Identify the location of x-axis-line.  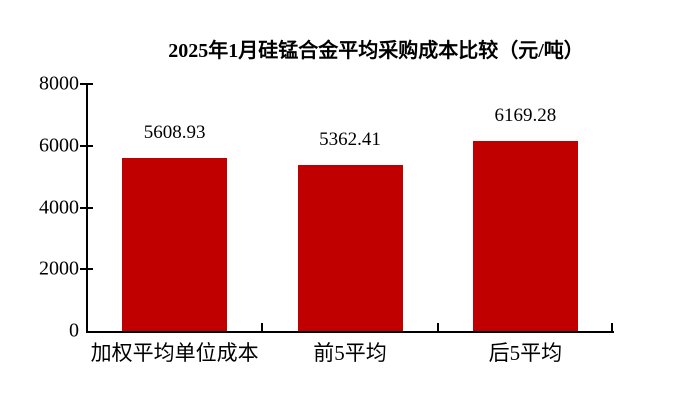
(350, 332).